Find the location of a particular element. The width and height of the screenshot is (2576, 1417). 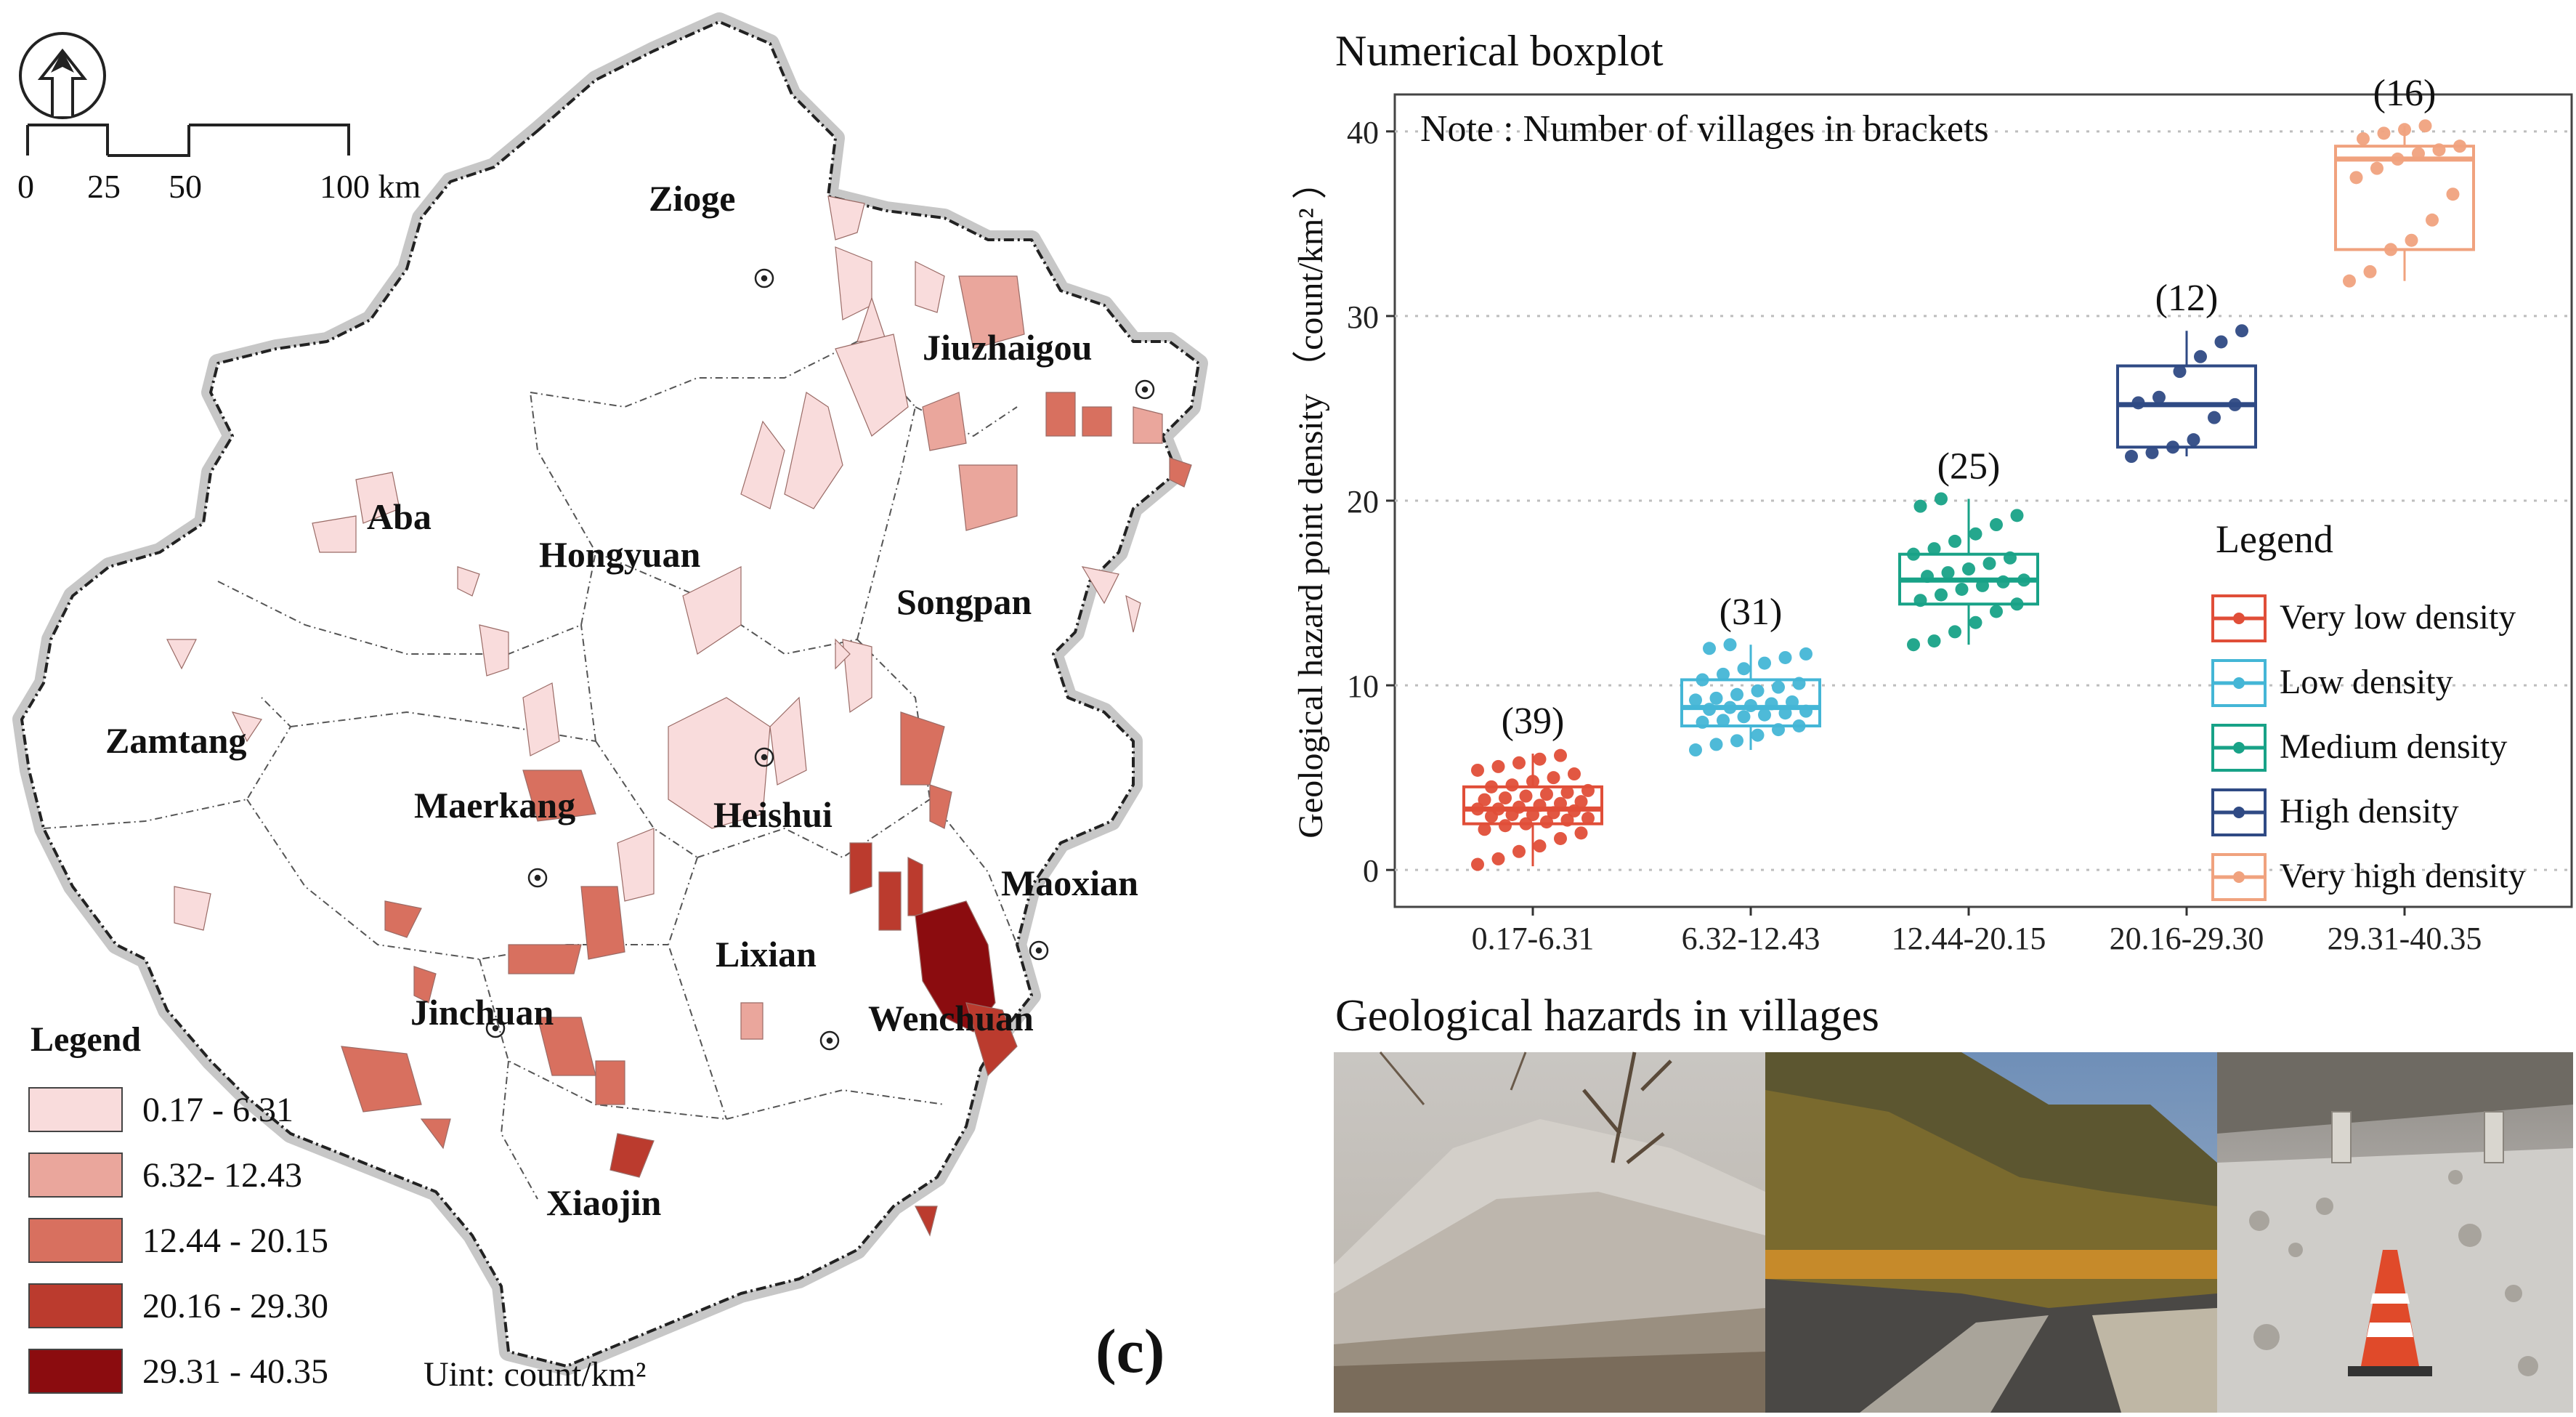

county-label: Jinchuan is located at coordinates (482, 1012).